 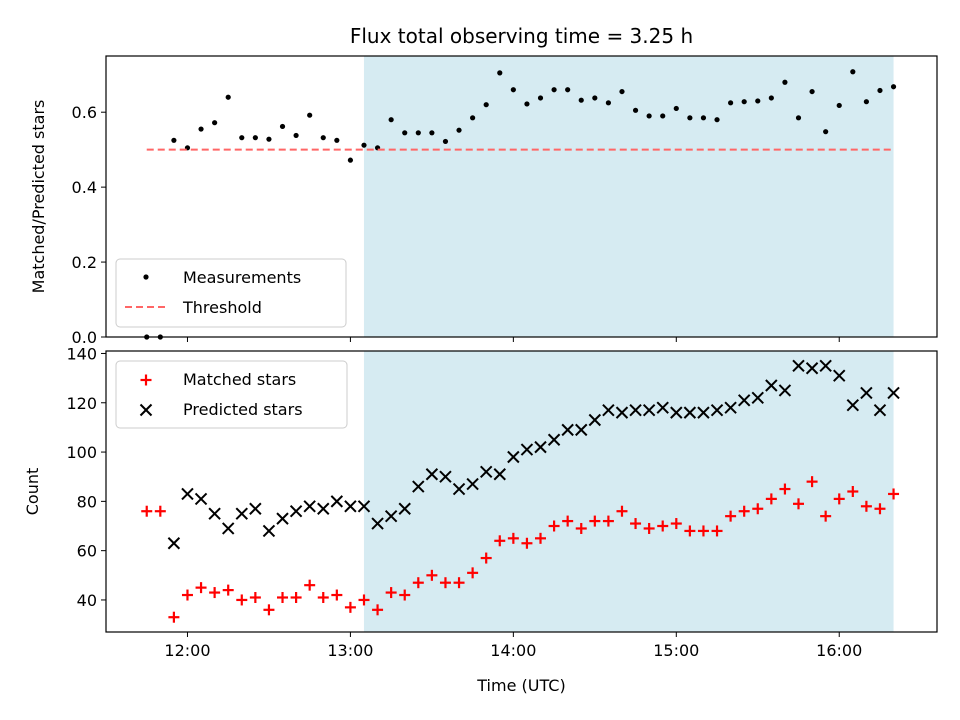 I want to click on count-legend: Matched stars Predicted stars, so click(x=231, y=394).